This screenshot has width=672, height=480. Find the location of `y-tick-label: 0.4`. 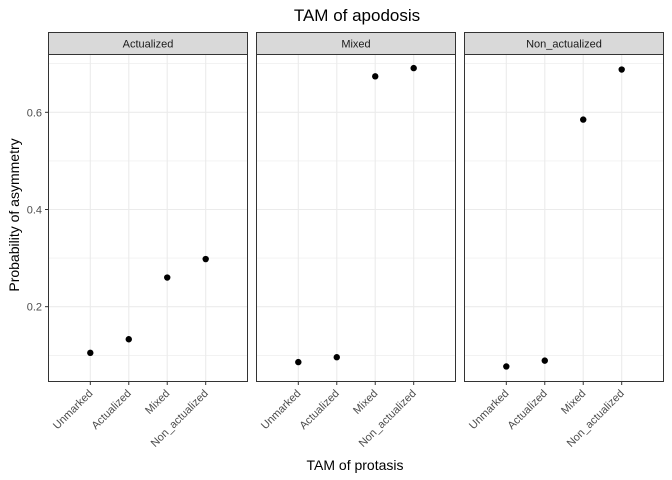

y-tick-label: 0.4 is located at coordinates (34, 210).